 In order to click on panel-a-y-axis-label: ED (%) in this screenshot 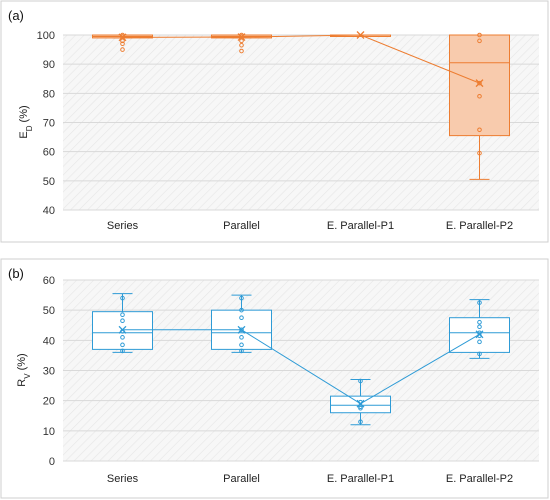, I will do `click(26, 121)`.